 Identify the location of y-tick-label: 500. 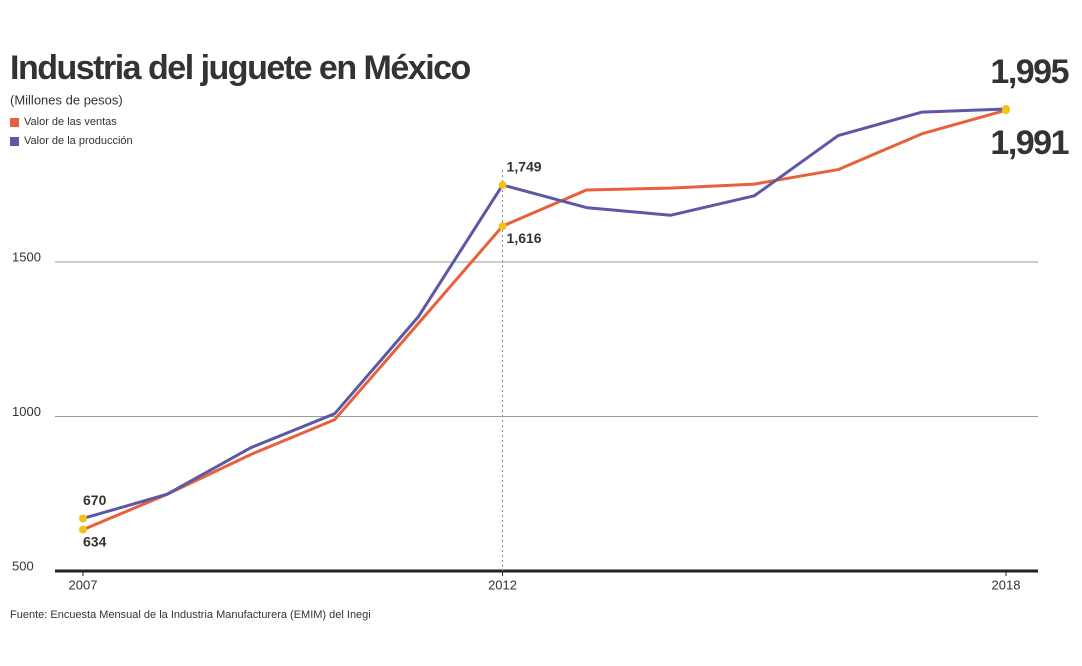
(23, 565).